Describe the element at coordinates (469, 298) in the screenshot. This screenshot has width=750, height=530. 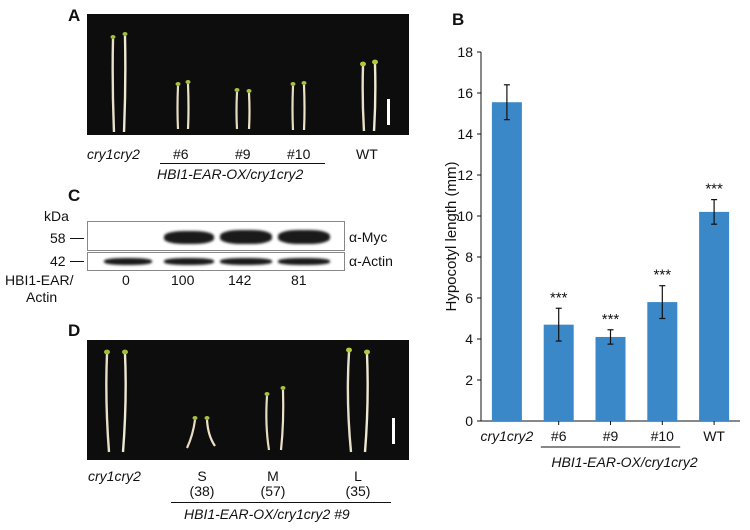
I see `y-tick-label-6: 6` at that location.